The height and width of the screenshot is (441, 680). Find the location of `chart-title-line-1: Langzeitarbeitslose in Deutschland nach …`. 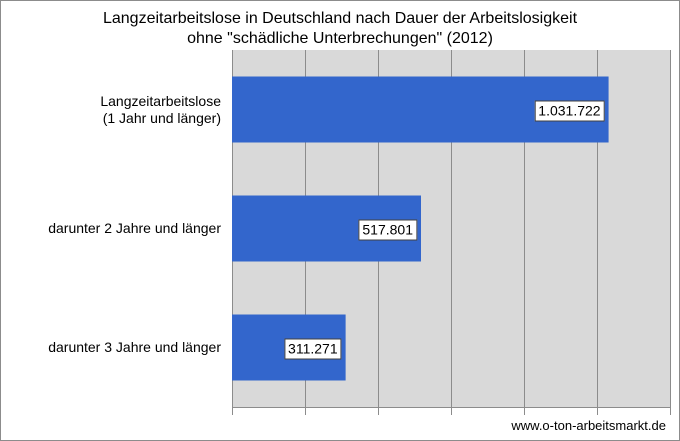

chart-title-line-1: Langzeitarbeitslose in Deutschland nach … is located at coordinates (340, 18).